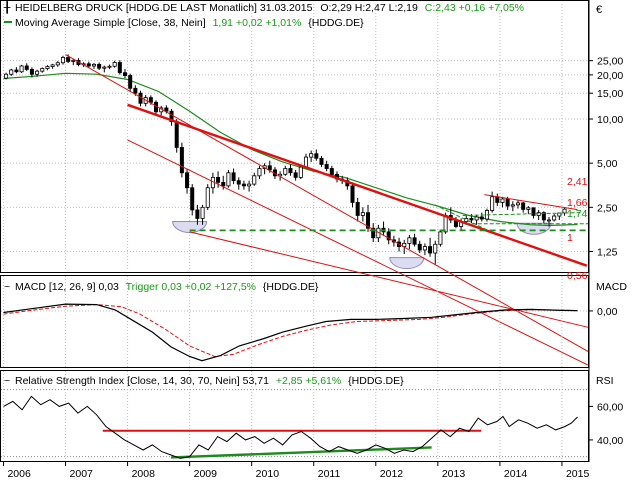 This screenshot has width=640, height=480. I want to click on level-label-1: 1, so click(570, 238).